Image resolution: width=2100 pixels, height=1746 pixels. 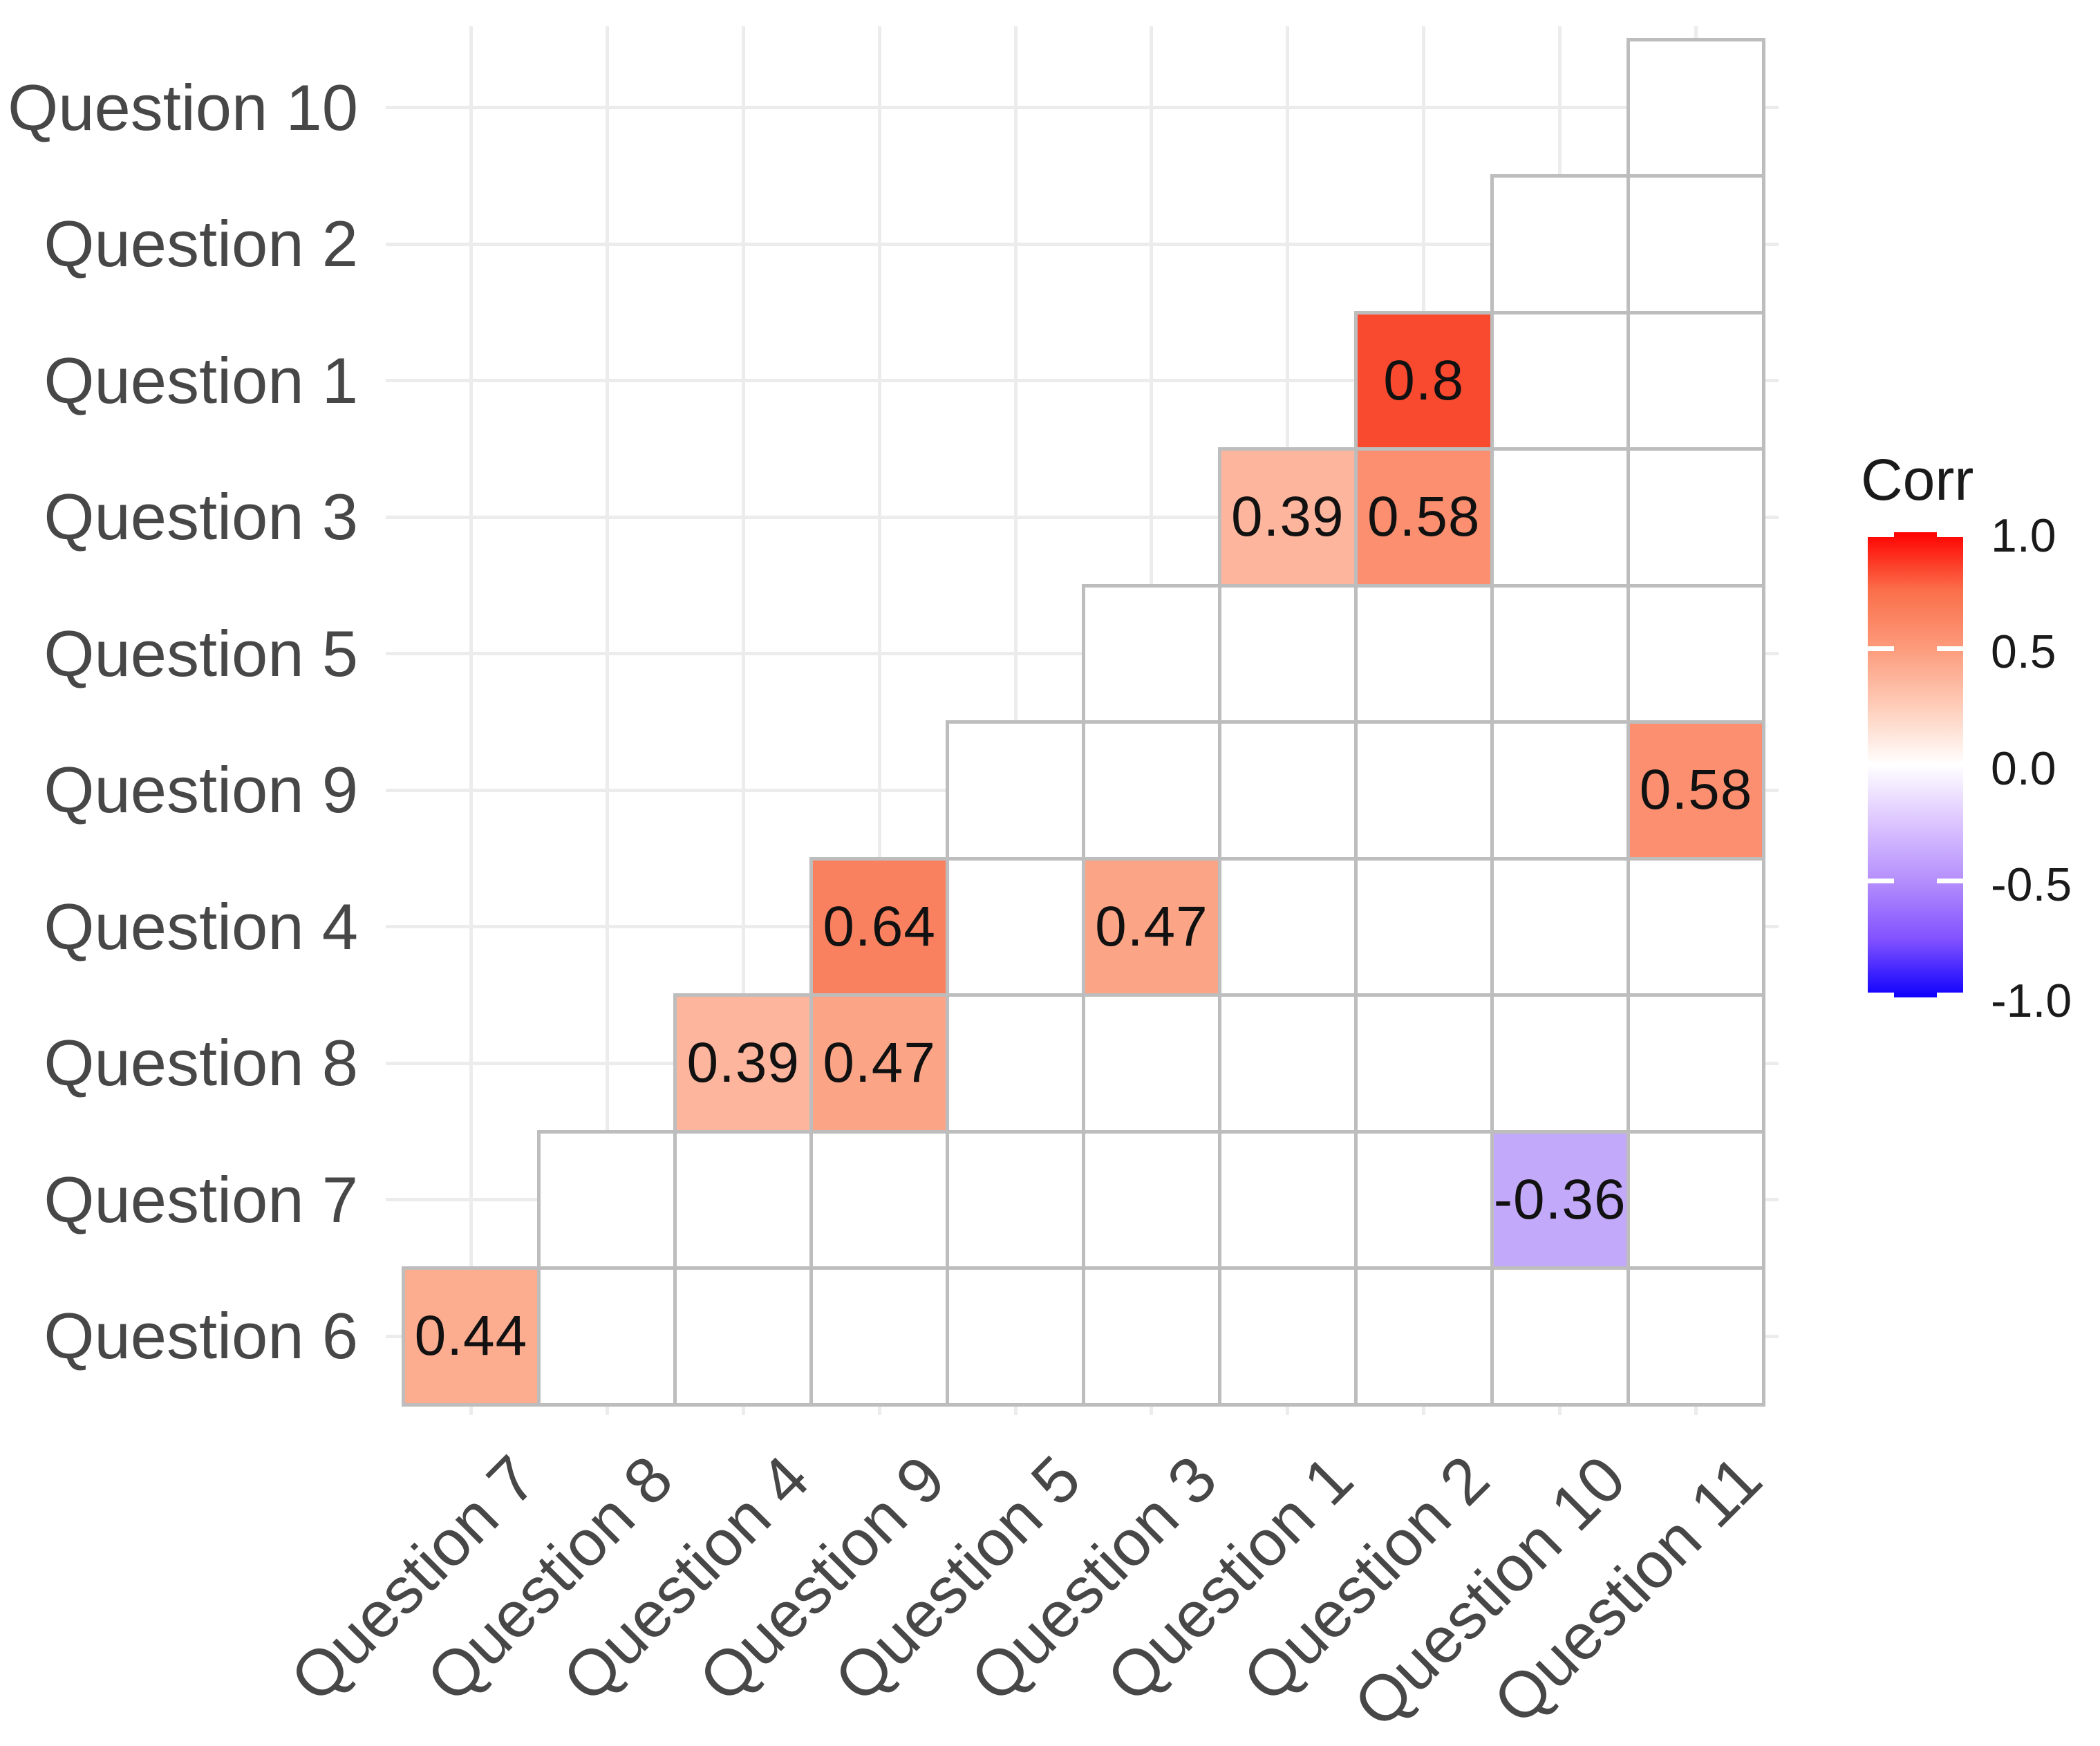 What do you see at coordinates (183, 107) in the screenshot?
I see `y-axis-label: Question 10` at bounding box center [183, 107].